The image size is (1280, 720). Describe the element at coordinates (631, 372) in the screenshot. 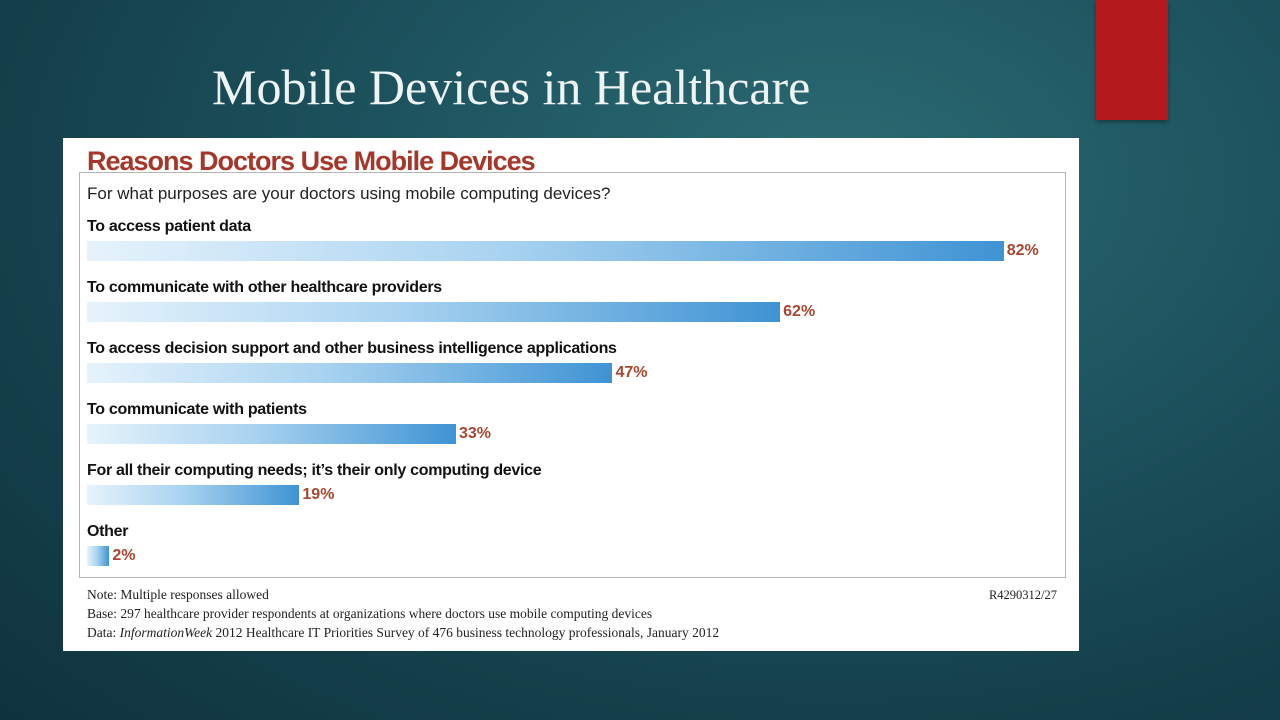

I see `bar-value-label: 47%` at that location.